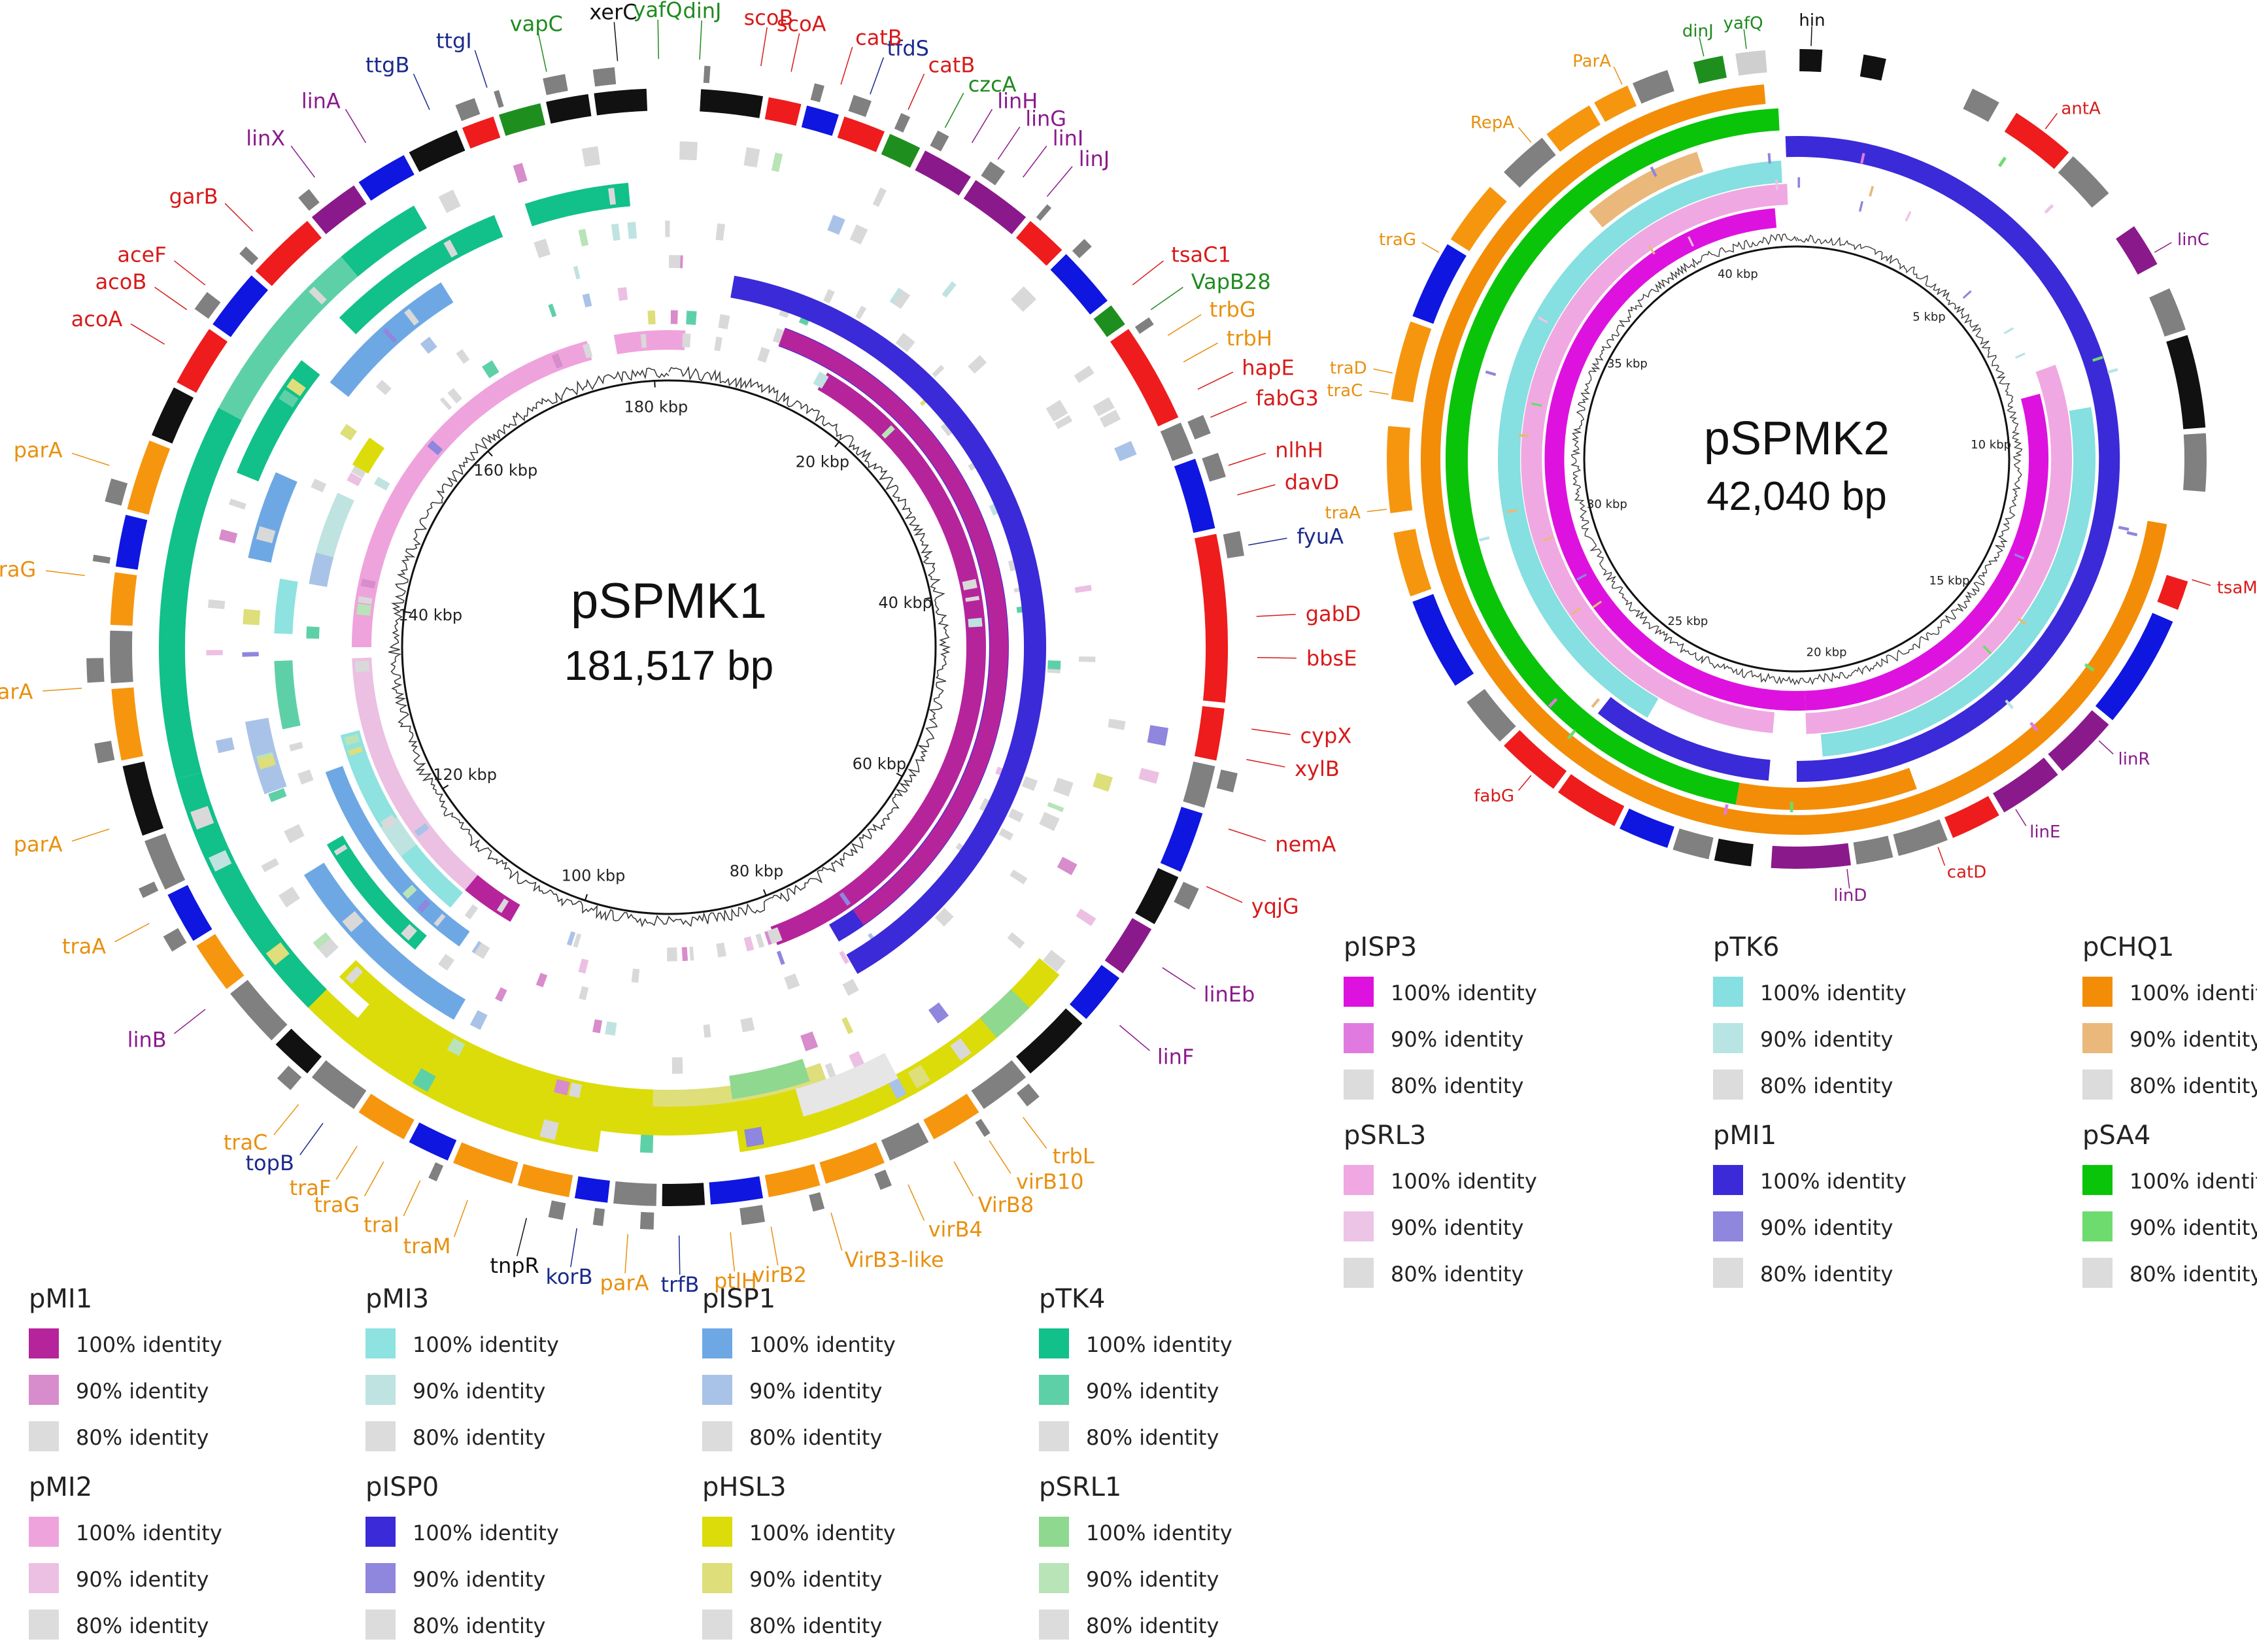  I want to click on pspmk2-size: 42,040 bp, so click(1796, 496).